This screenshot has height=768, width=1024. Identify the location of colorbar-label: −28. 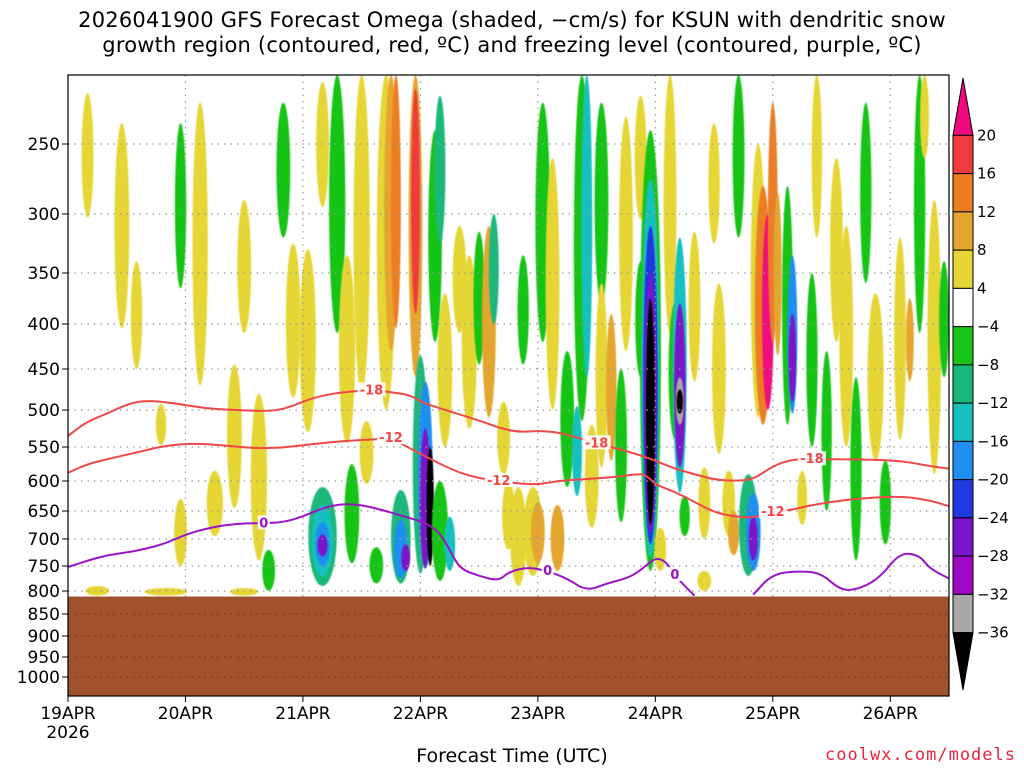
(993, 556).